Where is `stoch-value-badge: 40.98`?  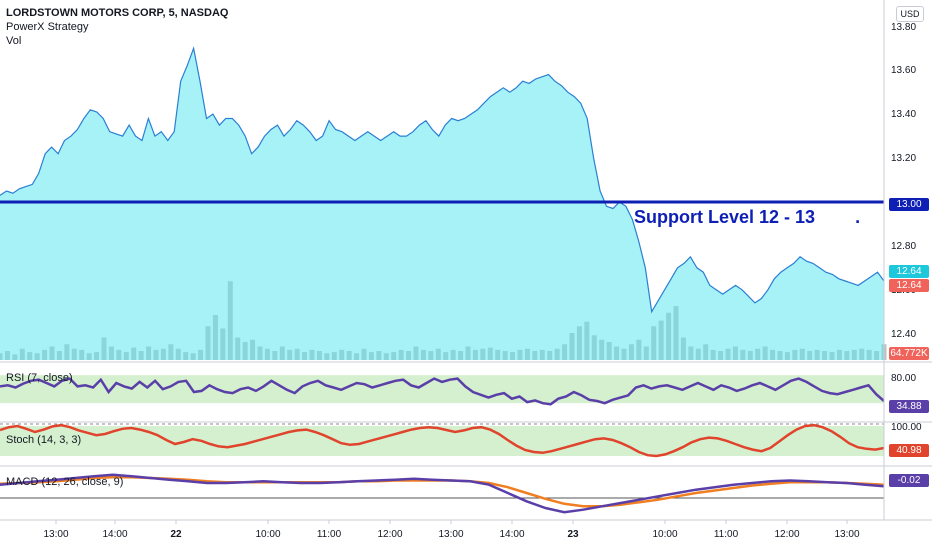
stoch-value-badge: 40.98 is located at coordinates (909, 450).